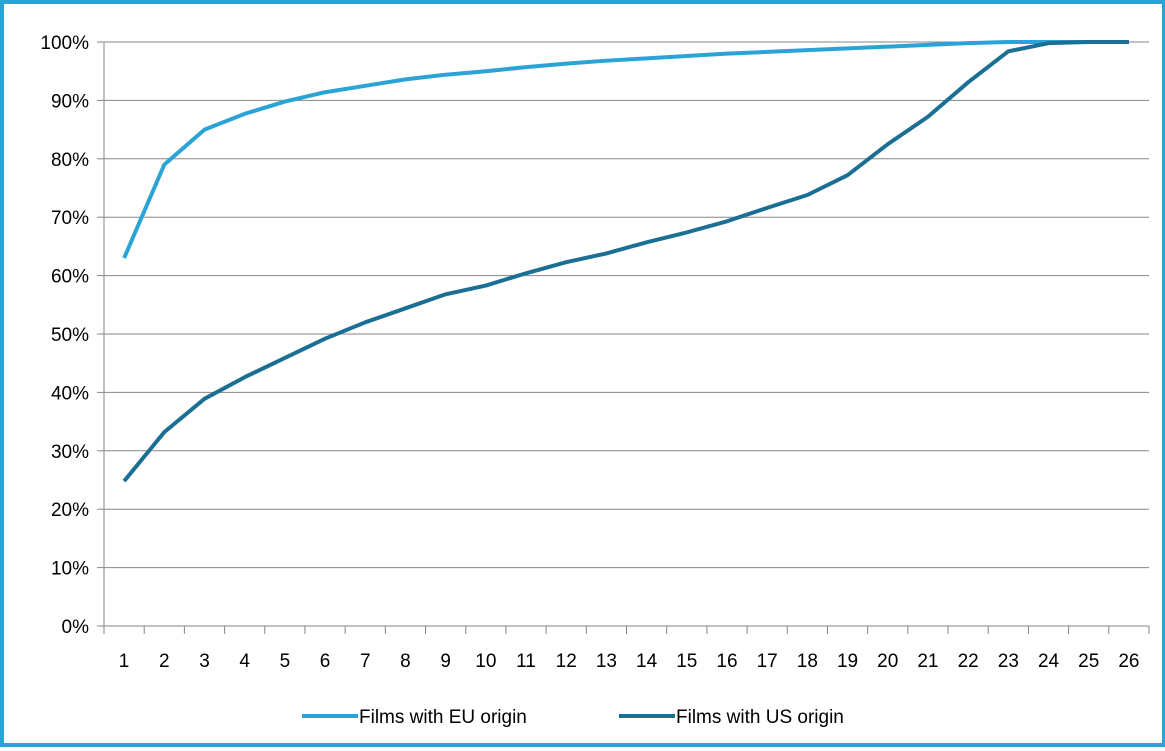  What do you see at coordinates (647, 661) in the screenshot?
I see `x-tick-label: 14` at bounding box center [647, 661].